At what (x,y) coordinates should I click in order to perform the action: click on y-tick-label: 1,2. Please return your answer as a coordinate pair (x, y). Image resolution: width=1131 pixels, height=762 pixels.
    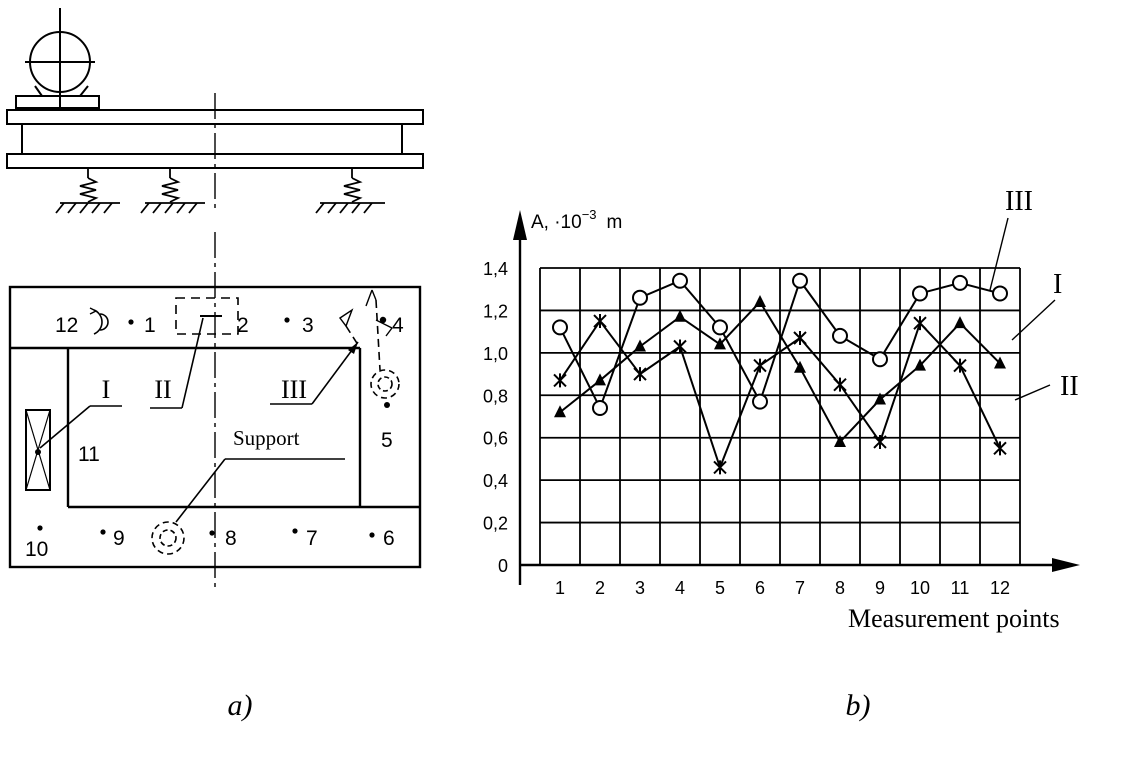
    Looking at the image, I should click on (495, 311).